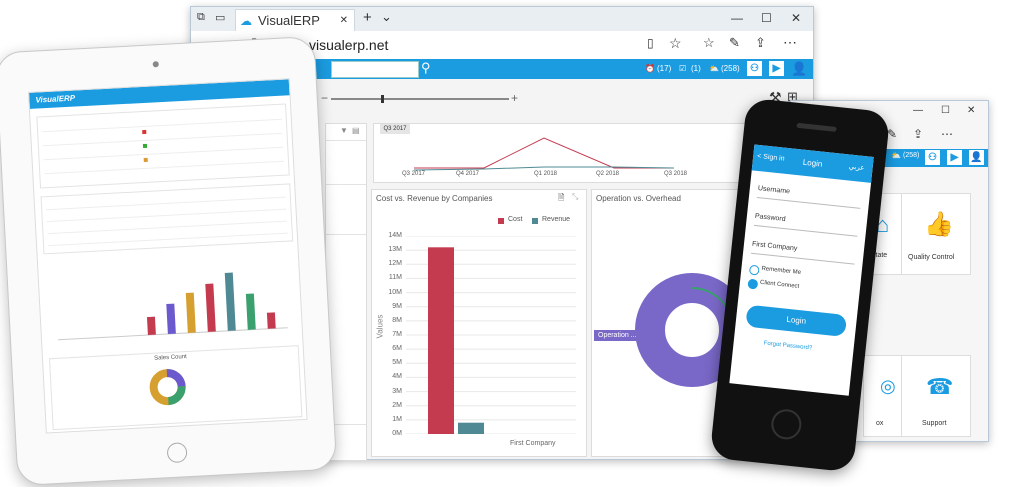  I want to click on tab-bar: ⧉ ▭ ☁ VisualERP ✕ + ⌄ — ☐ ✕, so click(502, 19).